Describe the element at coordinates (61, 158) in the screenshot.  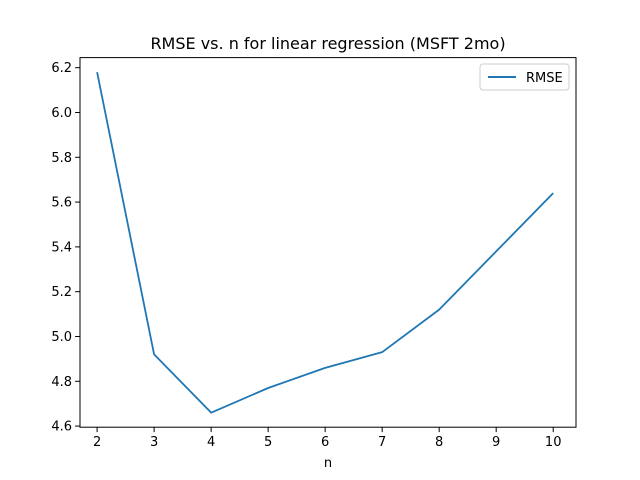
I see `y-tick-label: 5.8` at that location.